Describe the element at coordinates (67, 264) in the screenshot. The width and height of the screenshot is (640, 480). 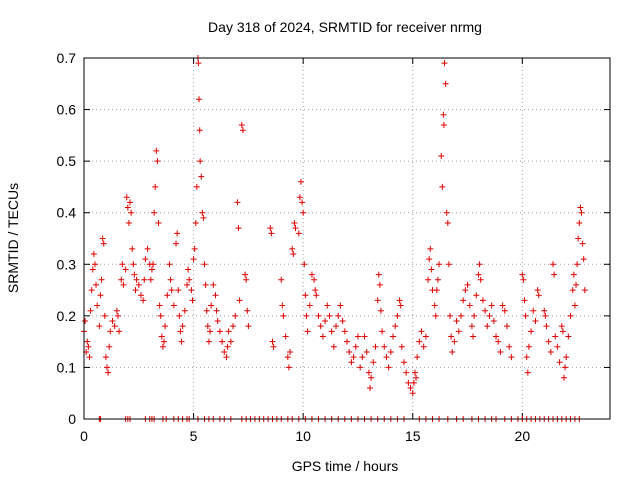
I see `y-tick-label: 0.3` at that location.